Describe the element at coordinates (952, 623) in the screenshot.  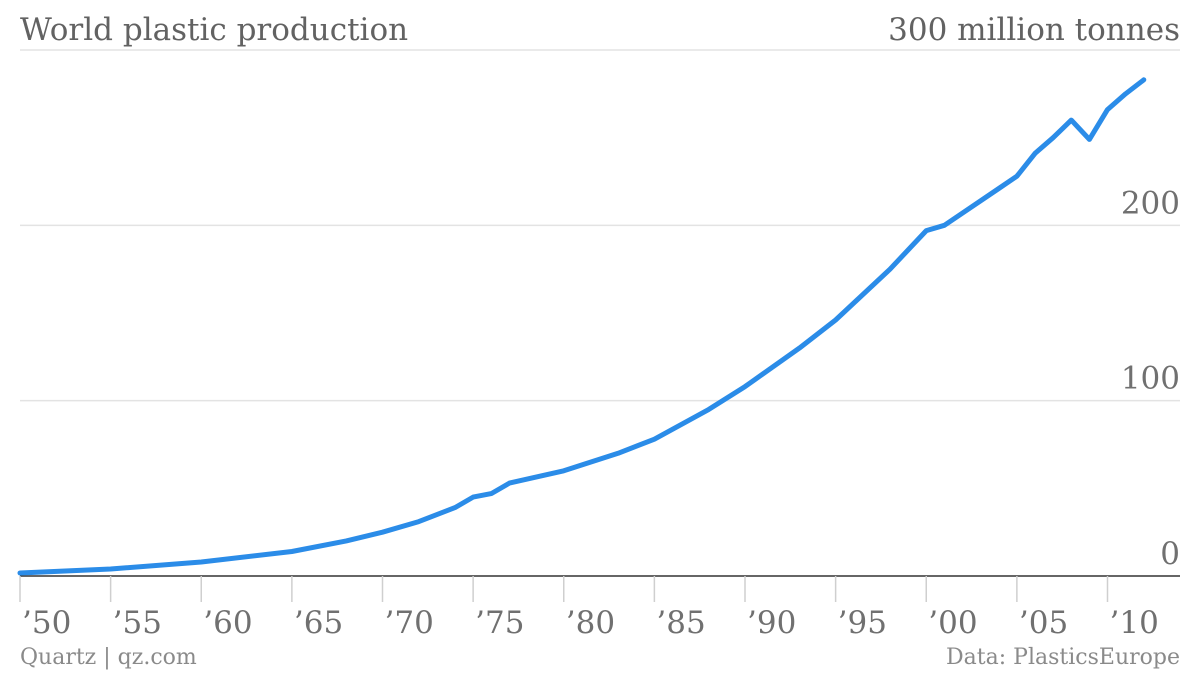
I see `x-tick-label: ’00` at that location.